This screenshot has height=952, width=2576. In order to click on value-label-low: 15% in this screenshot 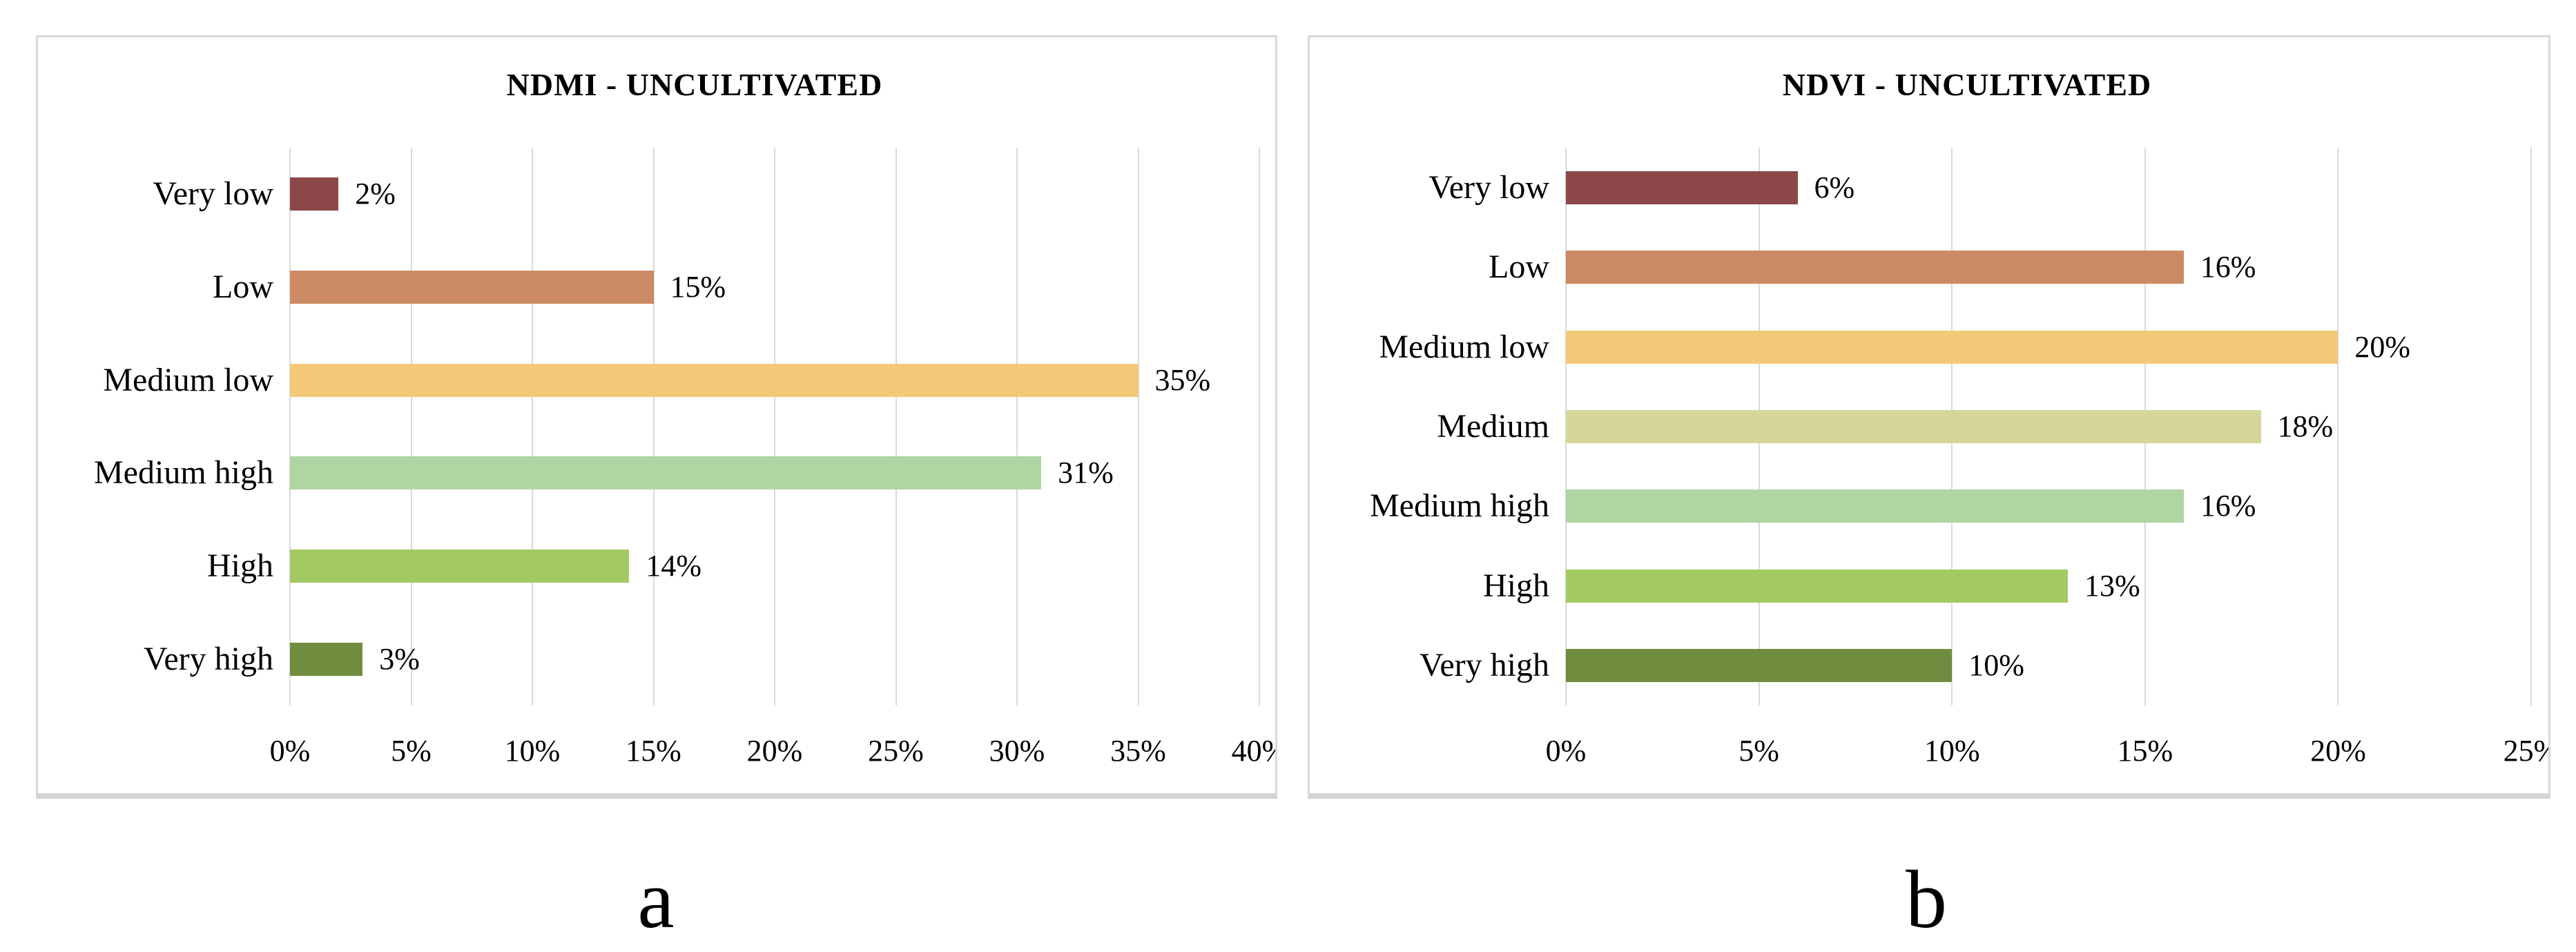, I will do `click(698, 287)`.